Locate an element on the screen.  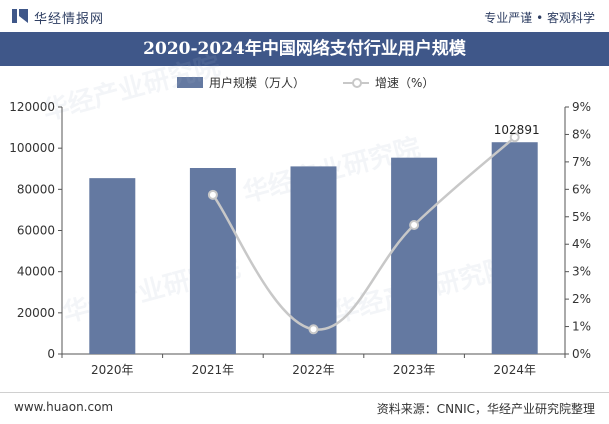
x-tick-label: 2020年 is located at coordinates (112, 370).